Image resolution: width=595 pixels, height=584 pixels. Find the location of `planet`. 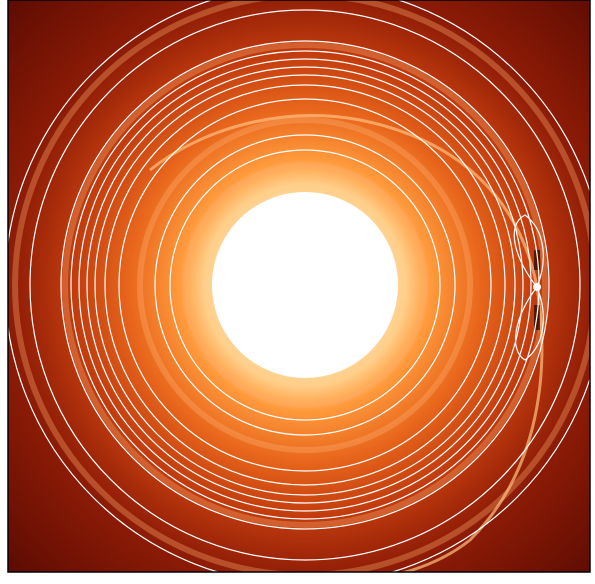

planet is located at coordinates (537, 287).